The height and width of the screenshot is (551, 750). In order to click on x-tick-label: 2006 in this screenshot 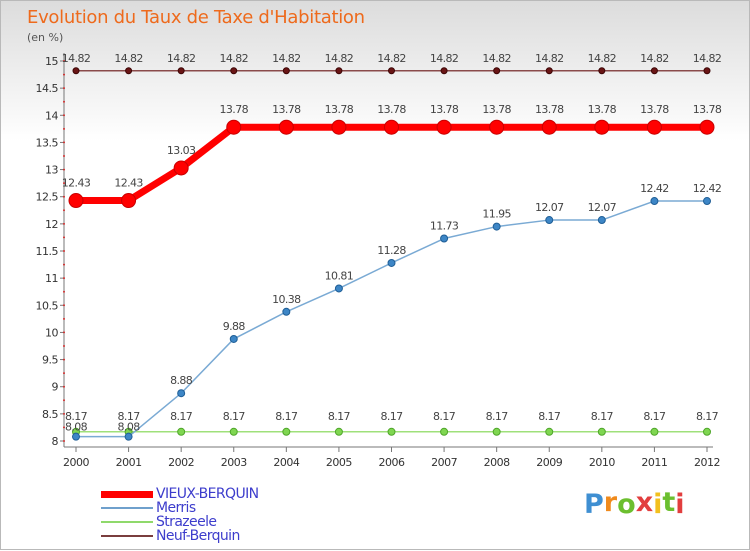, I will do `click(392, 462)`.